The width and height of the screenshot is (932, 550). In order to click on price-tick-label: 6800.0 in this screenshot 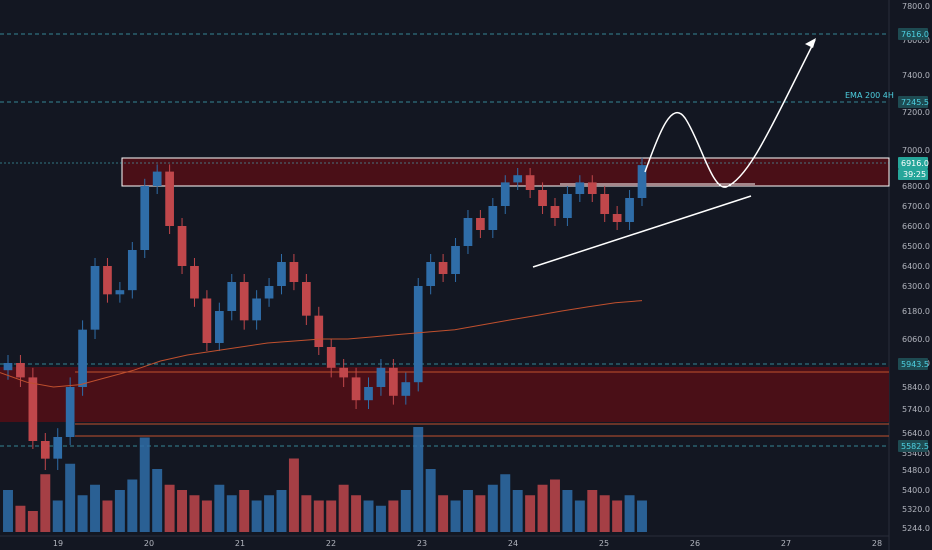, I will do `click(916, 186)`.